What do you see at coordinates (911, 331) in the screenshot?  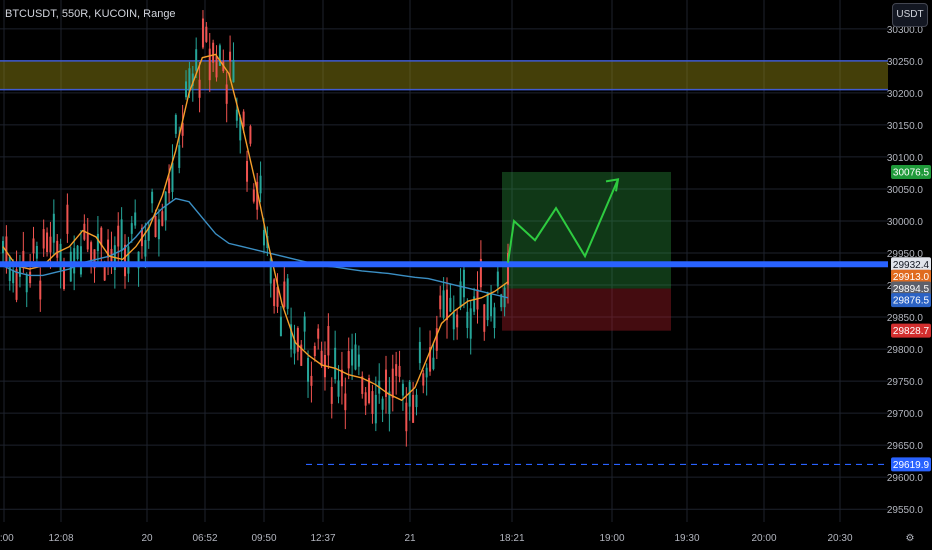 I see `price-label: 29828.7` at bounding box center [911, 331].